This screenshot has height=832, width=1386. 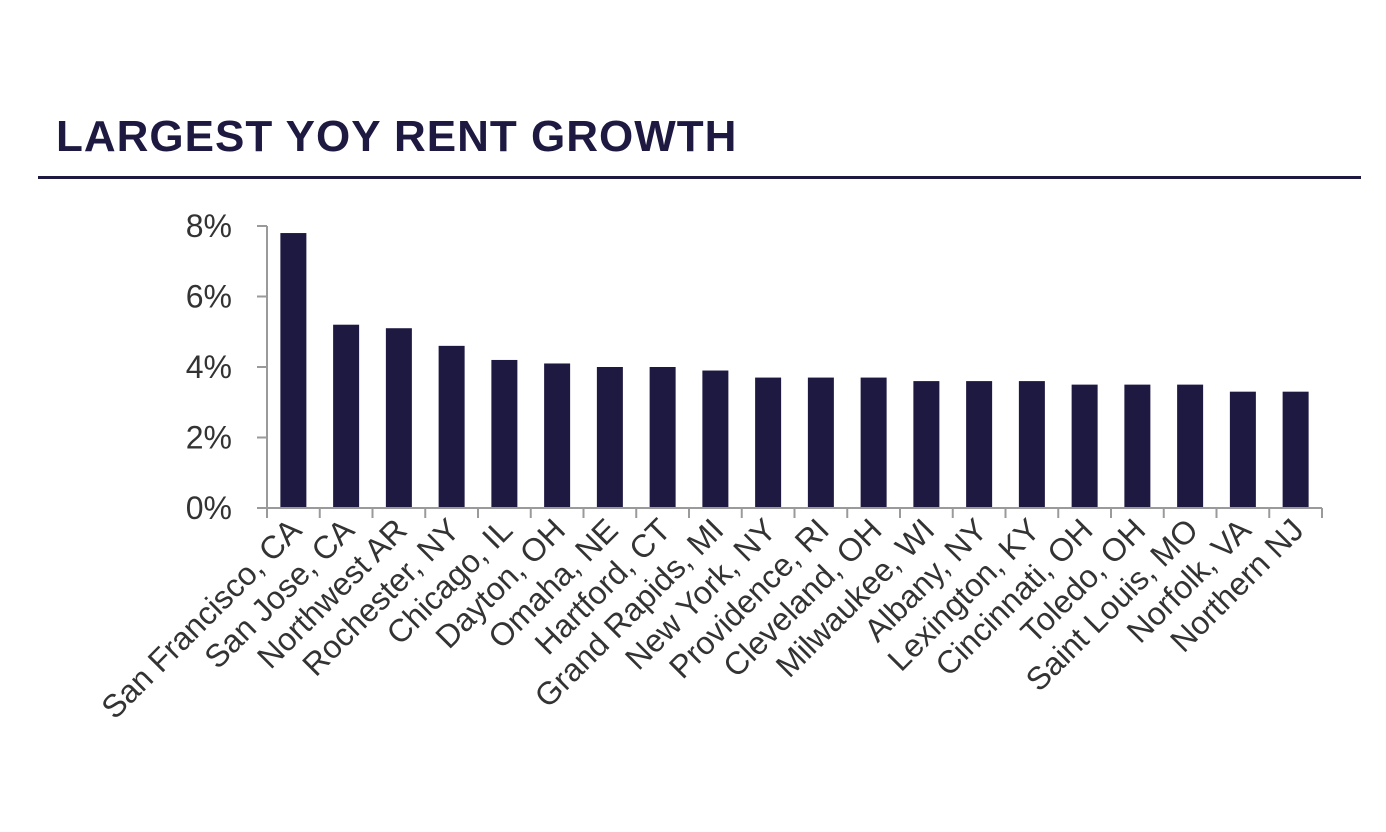 I want to click on y-tick-label: 4%, so click(x=209, y=367).